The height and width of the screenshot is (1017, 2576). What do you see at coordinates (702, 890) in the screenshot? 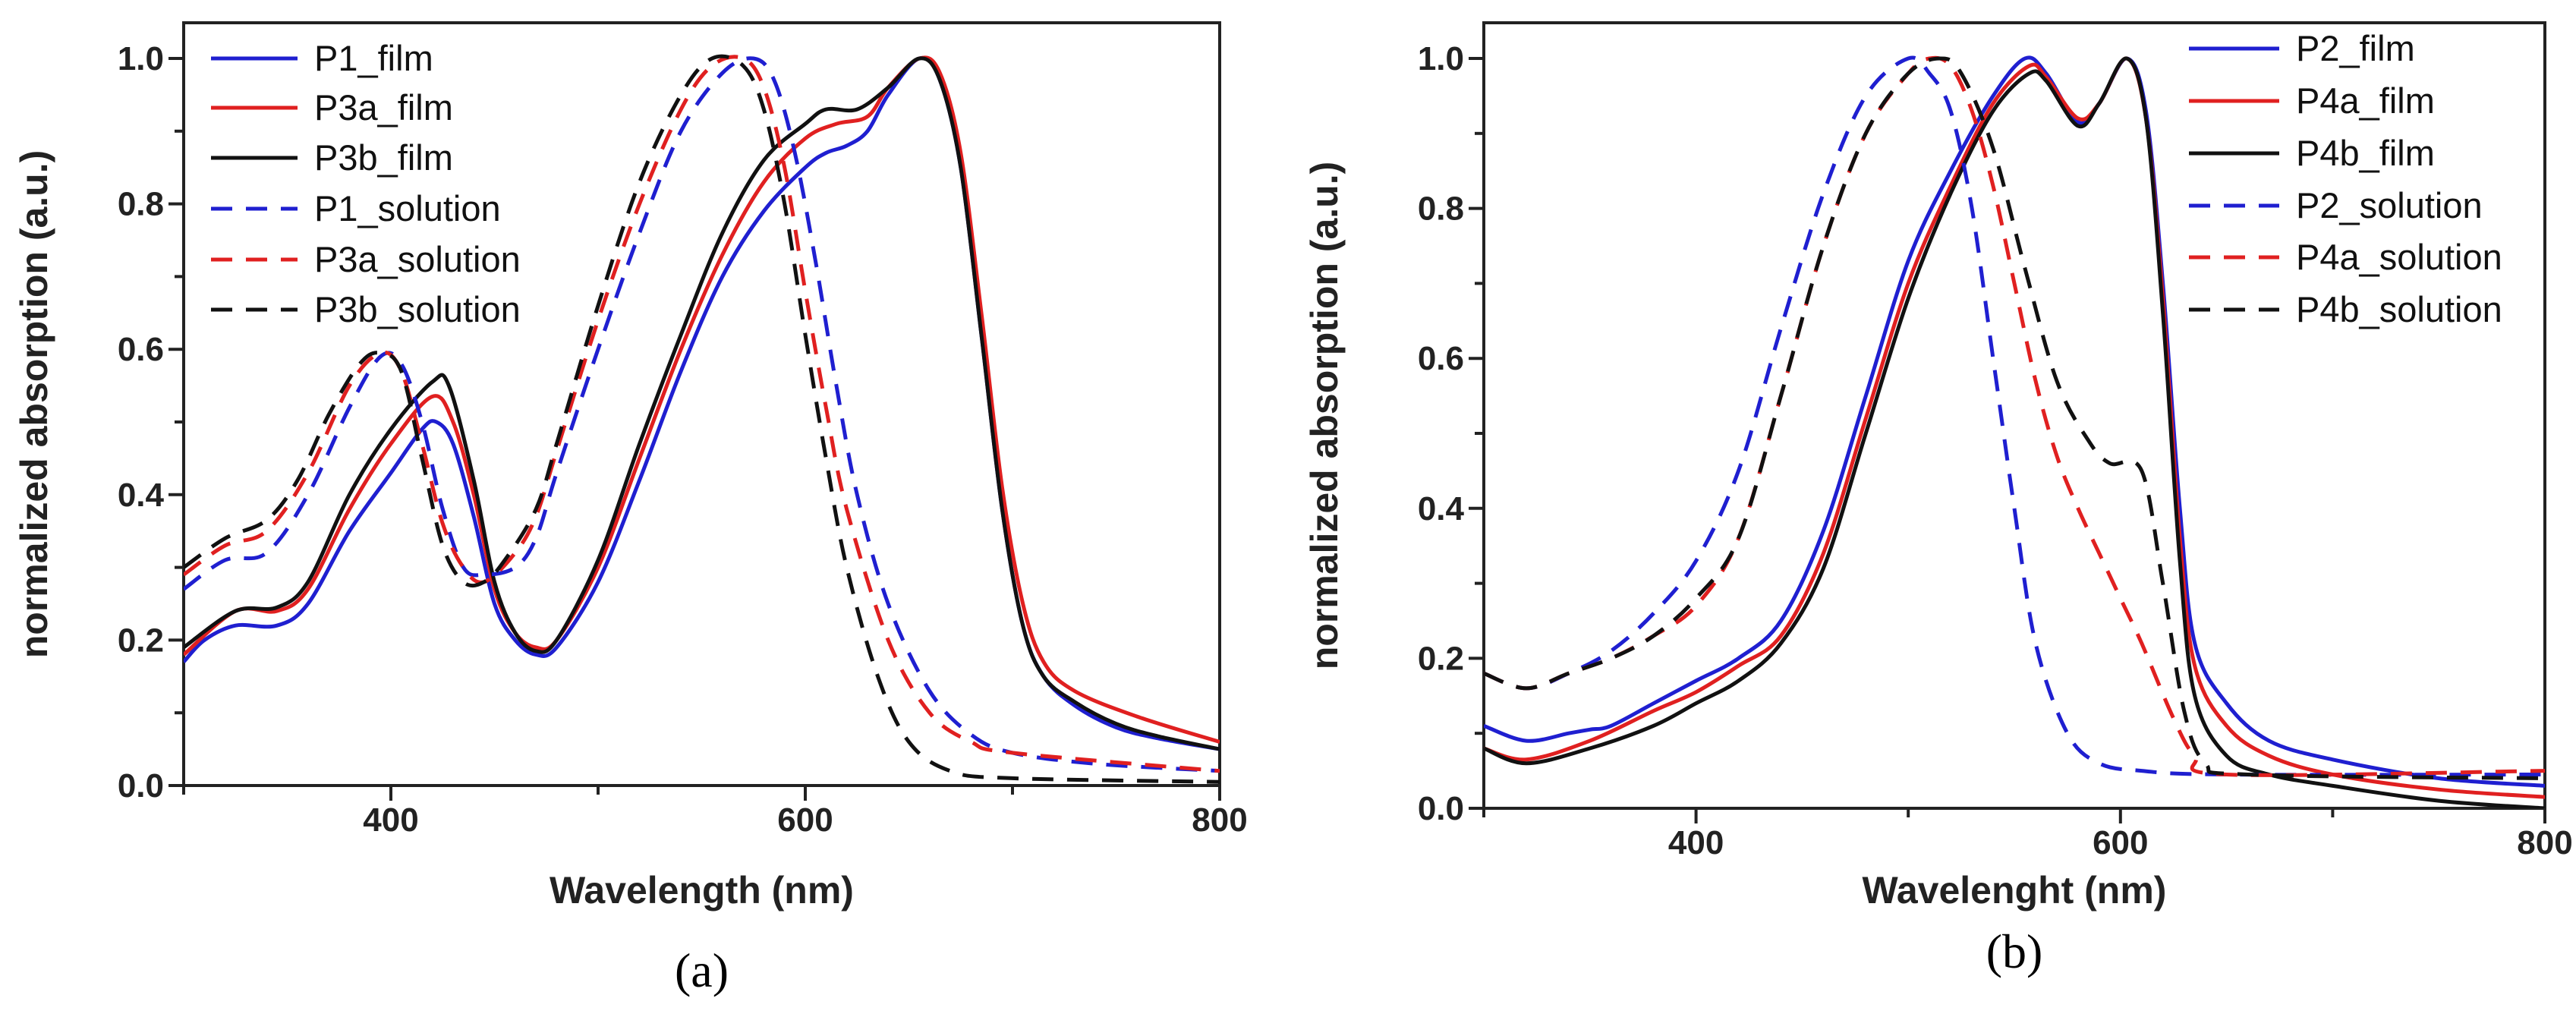
I see `x-axis-label: Wavelength (nm)` at bounding box center [702, 890].